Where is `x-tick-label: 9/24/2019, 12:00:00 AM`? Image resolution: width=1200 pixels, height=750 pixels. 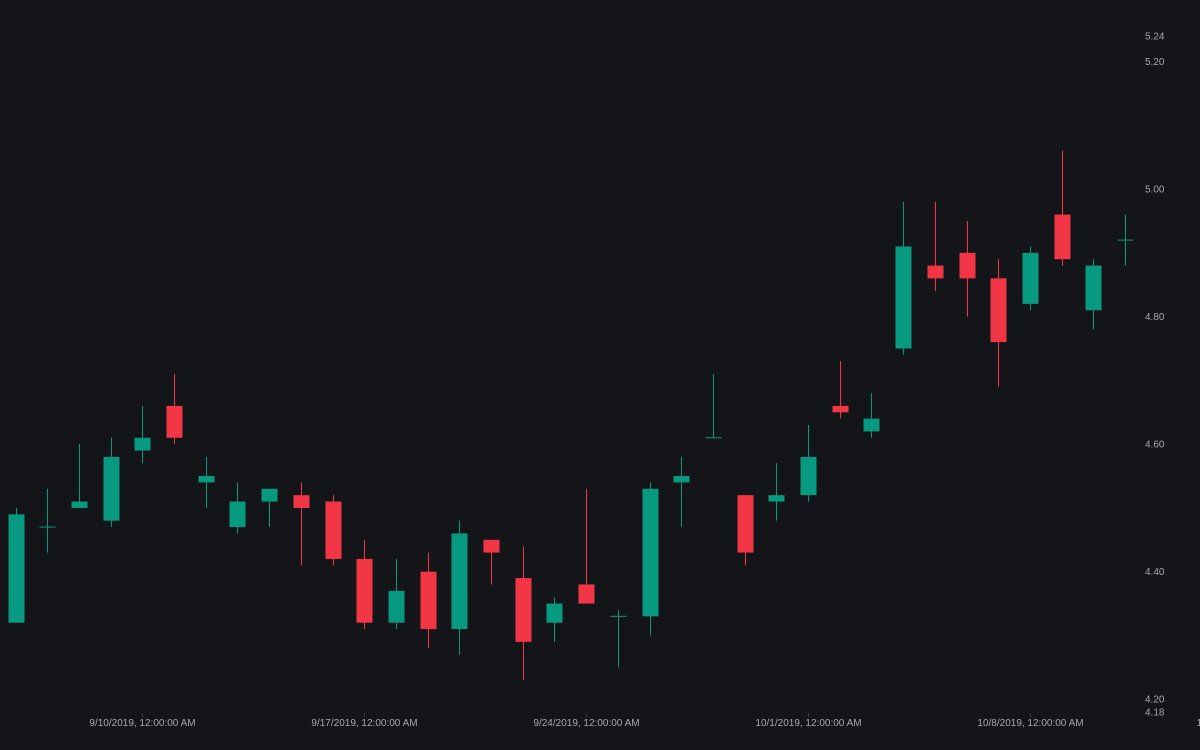 x-tick-label: 9/24/2019, 12:00:00 AM is located at coordinates (586, 723).